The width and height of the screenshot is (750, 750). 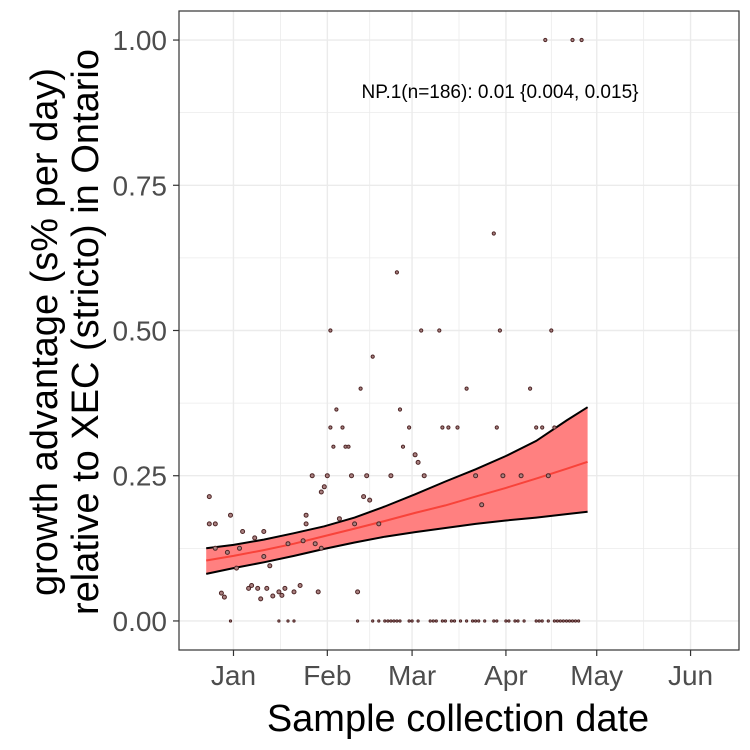 I want to click on growth-annotation: NP.1(n=186): 0.01 {0.004, 0.015}, so click(x=500, y=92).